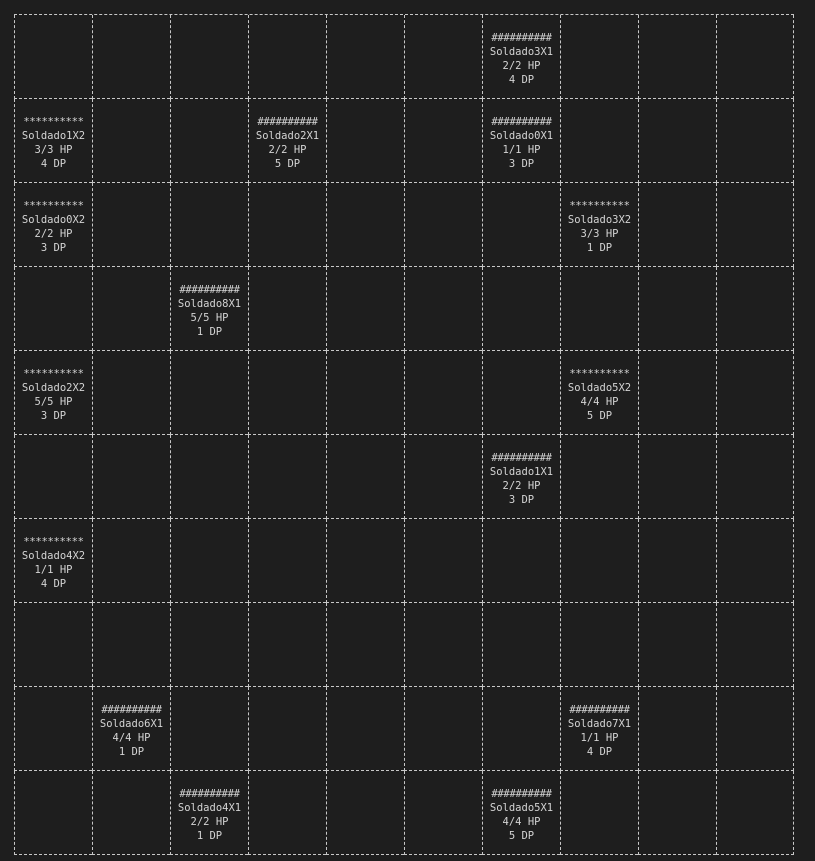  I want to click on board-cell: ########## Soldado3X1 2/2 HP 4 DP, so click(521, 57).